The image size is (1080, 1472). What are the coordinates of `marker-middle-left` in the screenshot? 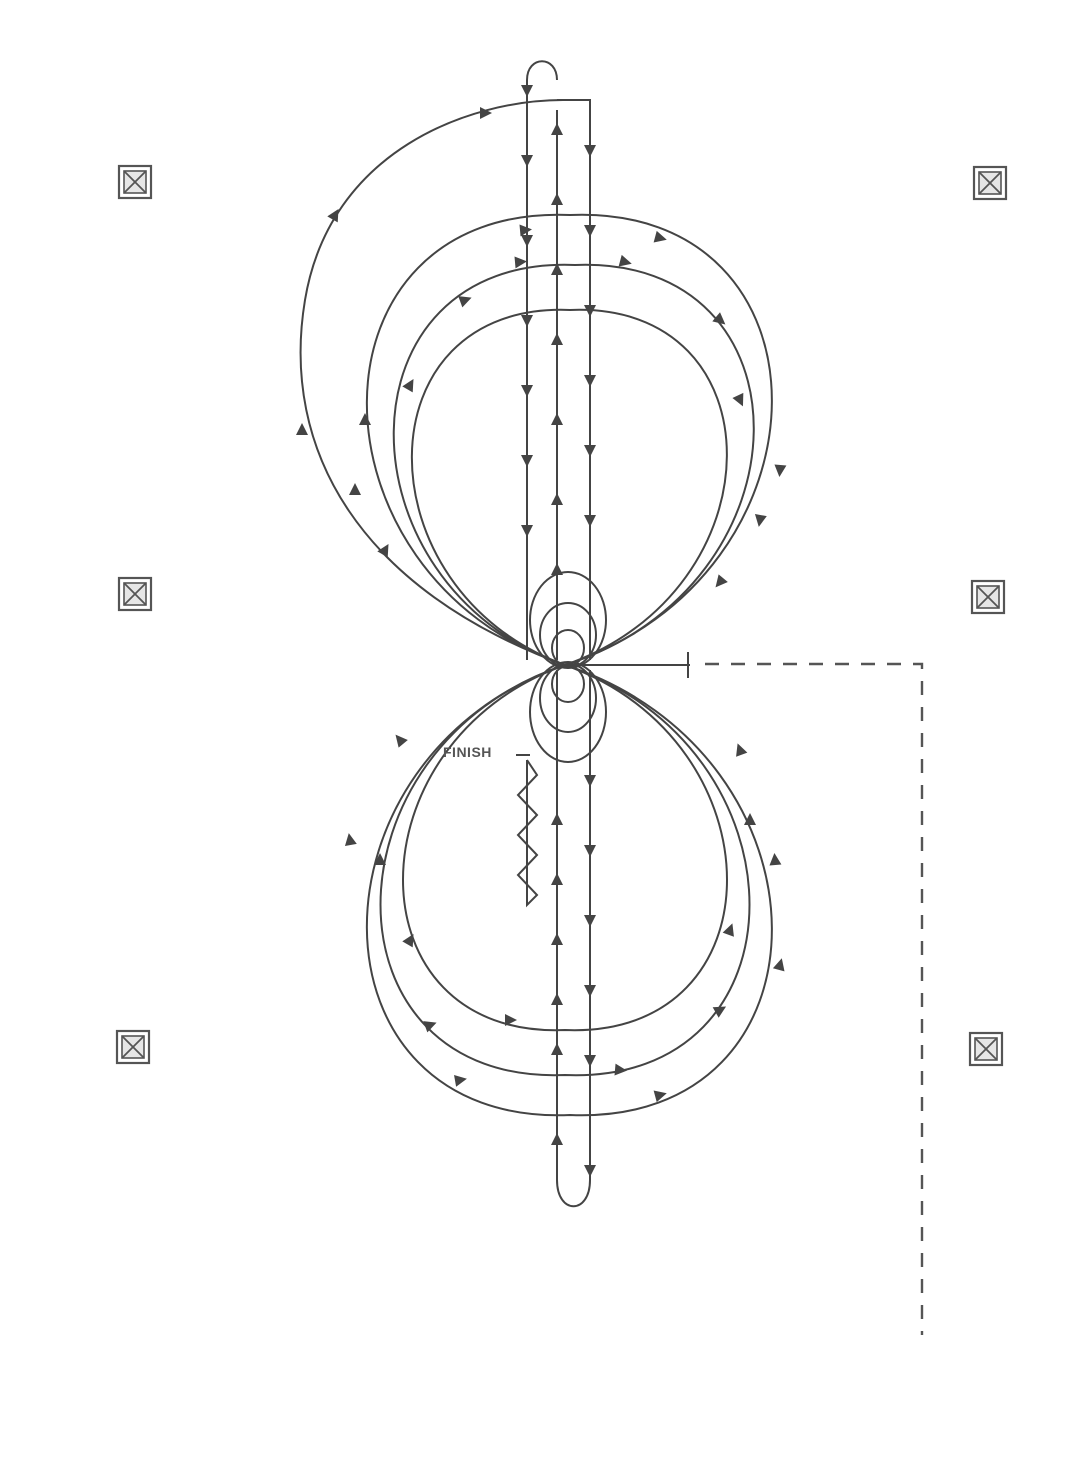 It's located at (135, 594).